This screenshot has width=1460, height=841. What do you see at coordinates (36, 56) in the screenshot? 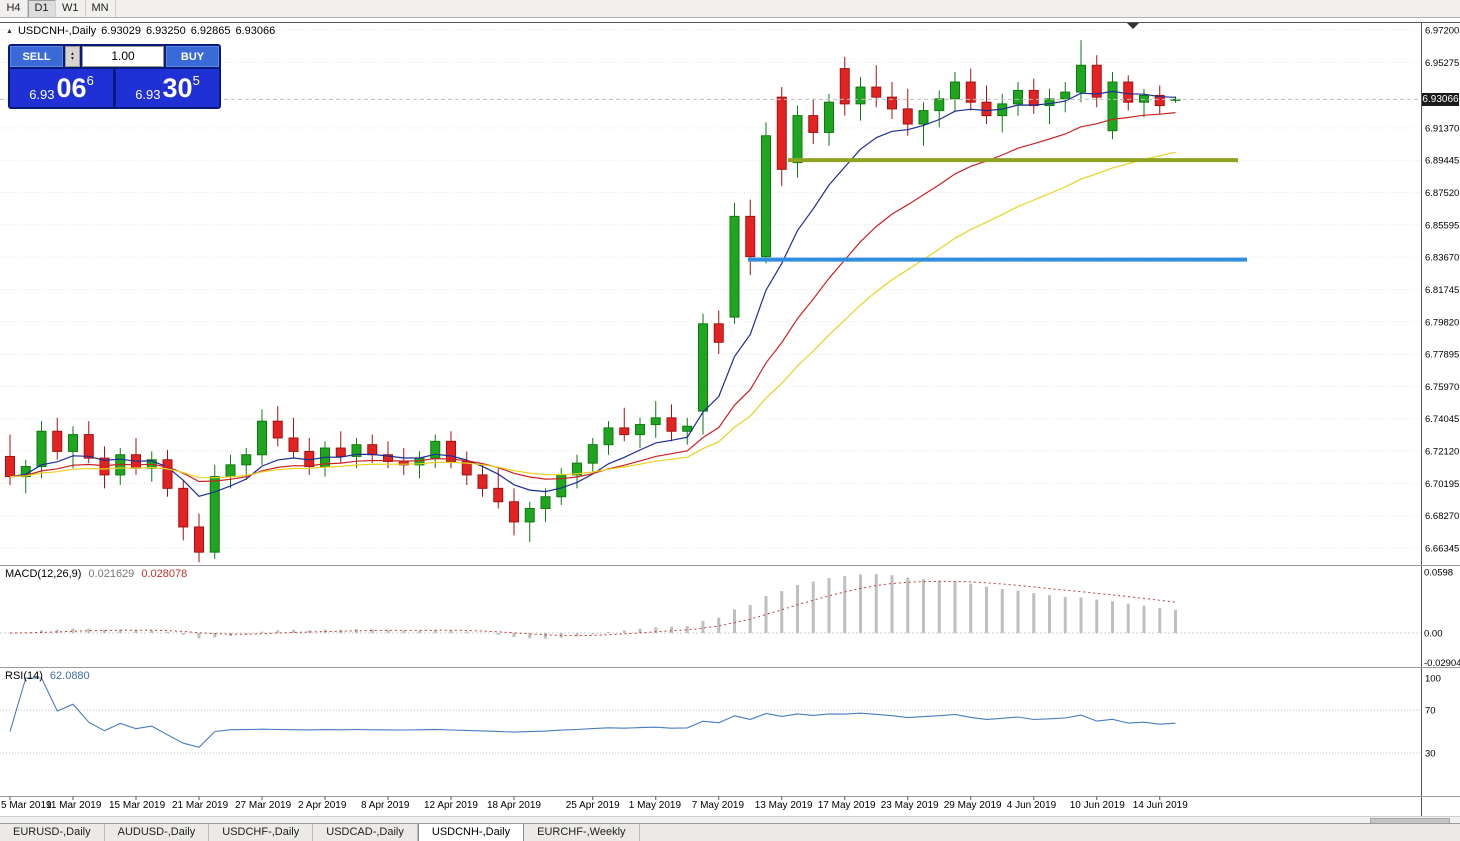
I see `sell-button: SELL` at bounding box center [36, 56].